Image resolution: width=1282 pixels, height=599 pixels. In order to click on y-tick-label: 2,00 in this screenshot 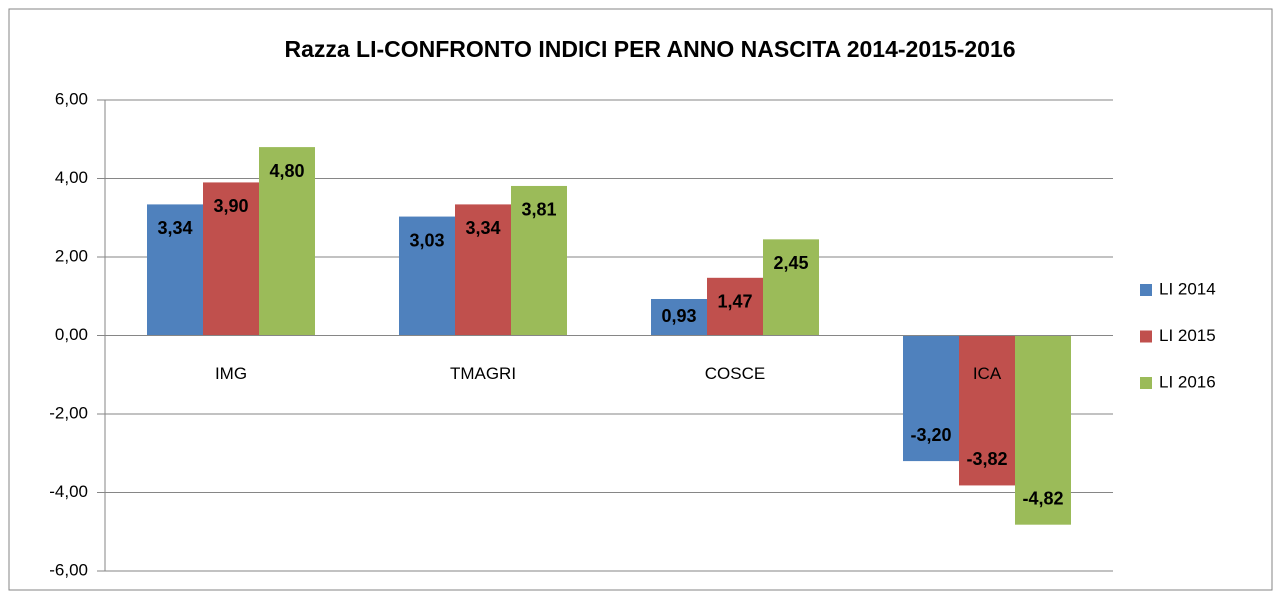, I will do `click(71, 255)`.